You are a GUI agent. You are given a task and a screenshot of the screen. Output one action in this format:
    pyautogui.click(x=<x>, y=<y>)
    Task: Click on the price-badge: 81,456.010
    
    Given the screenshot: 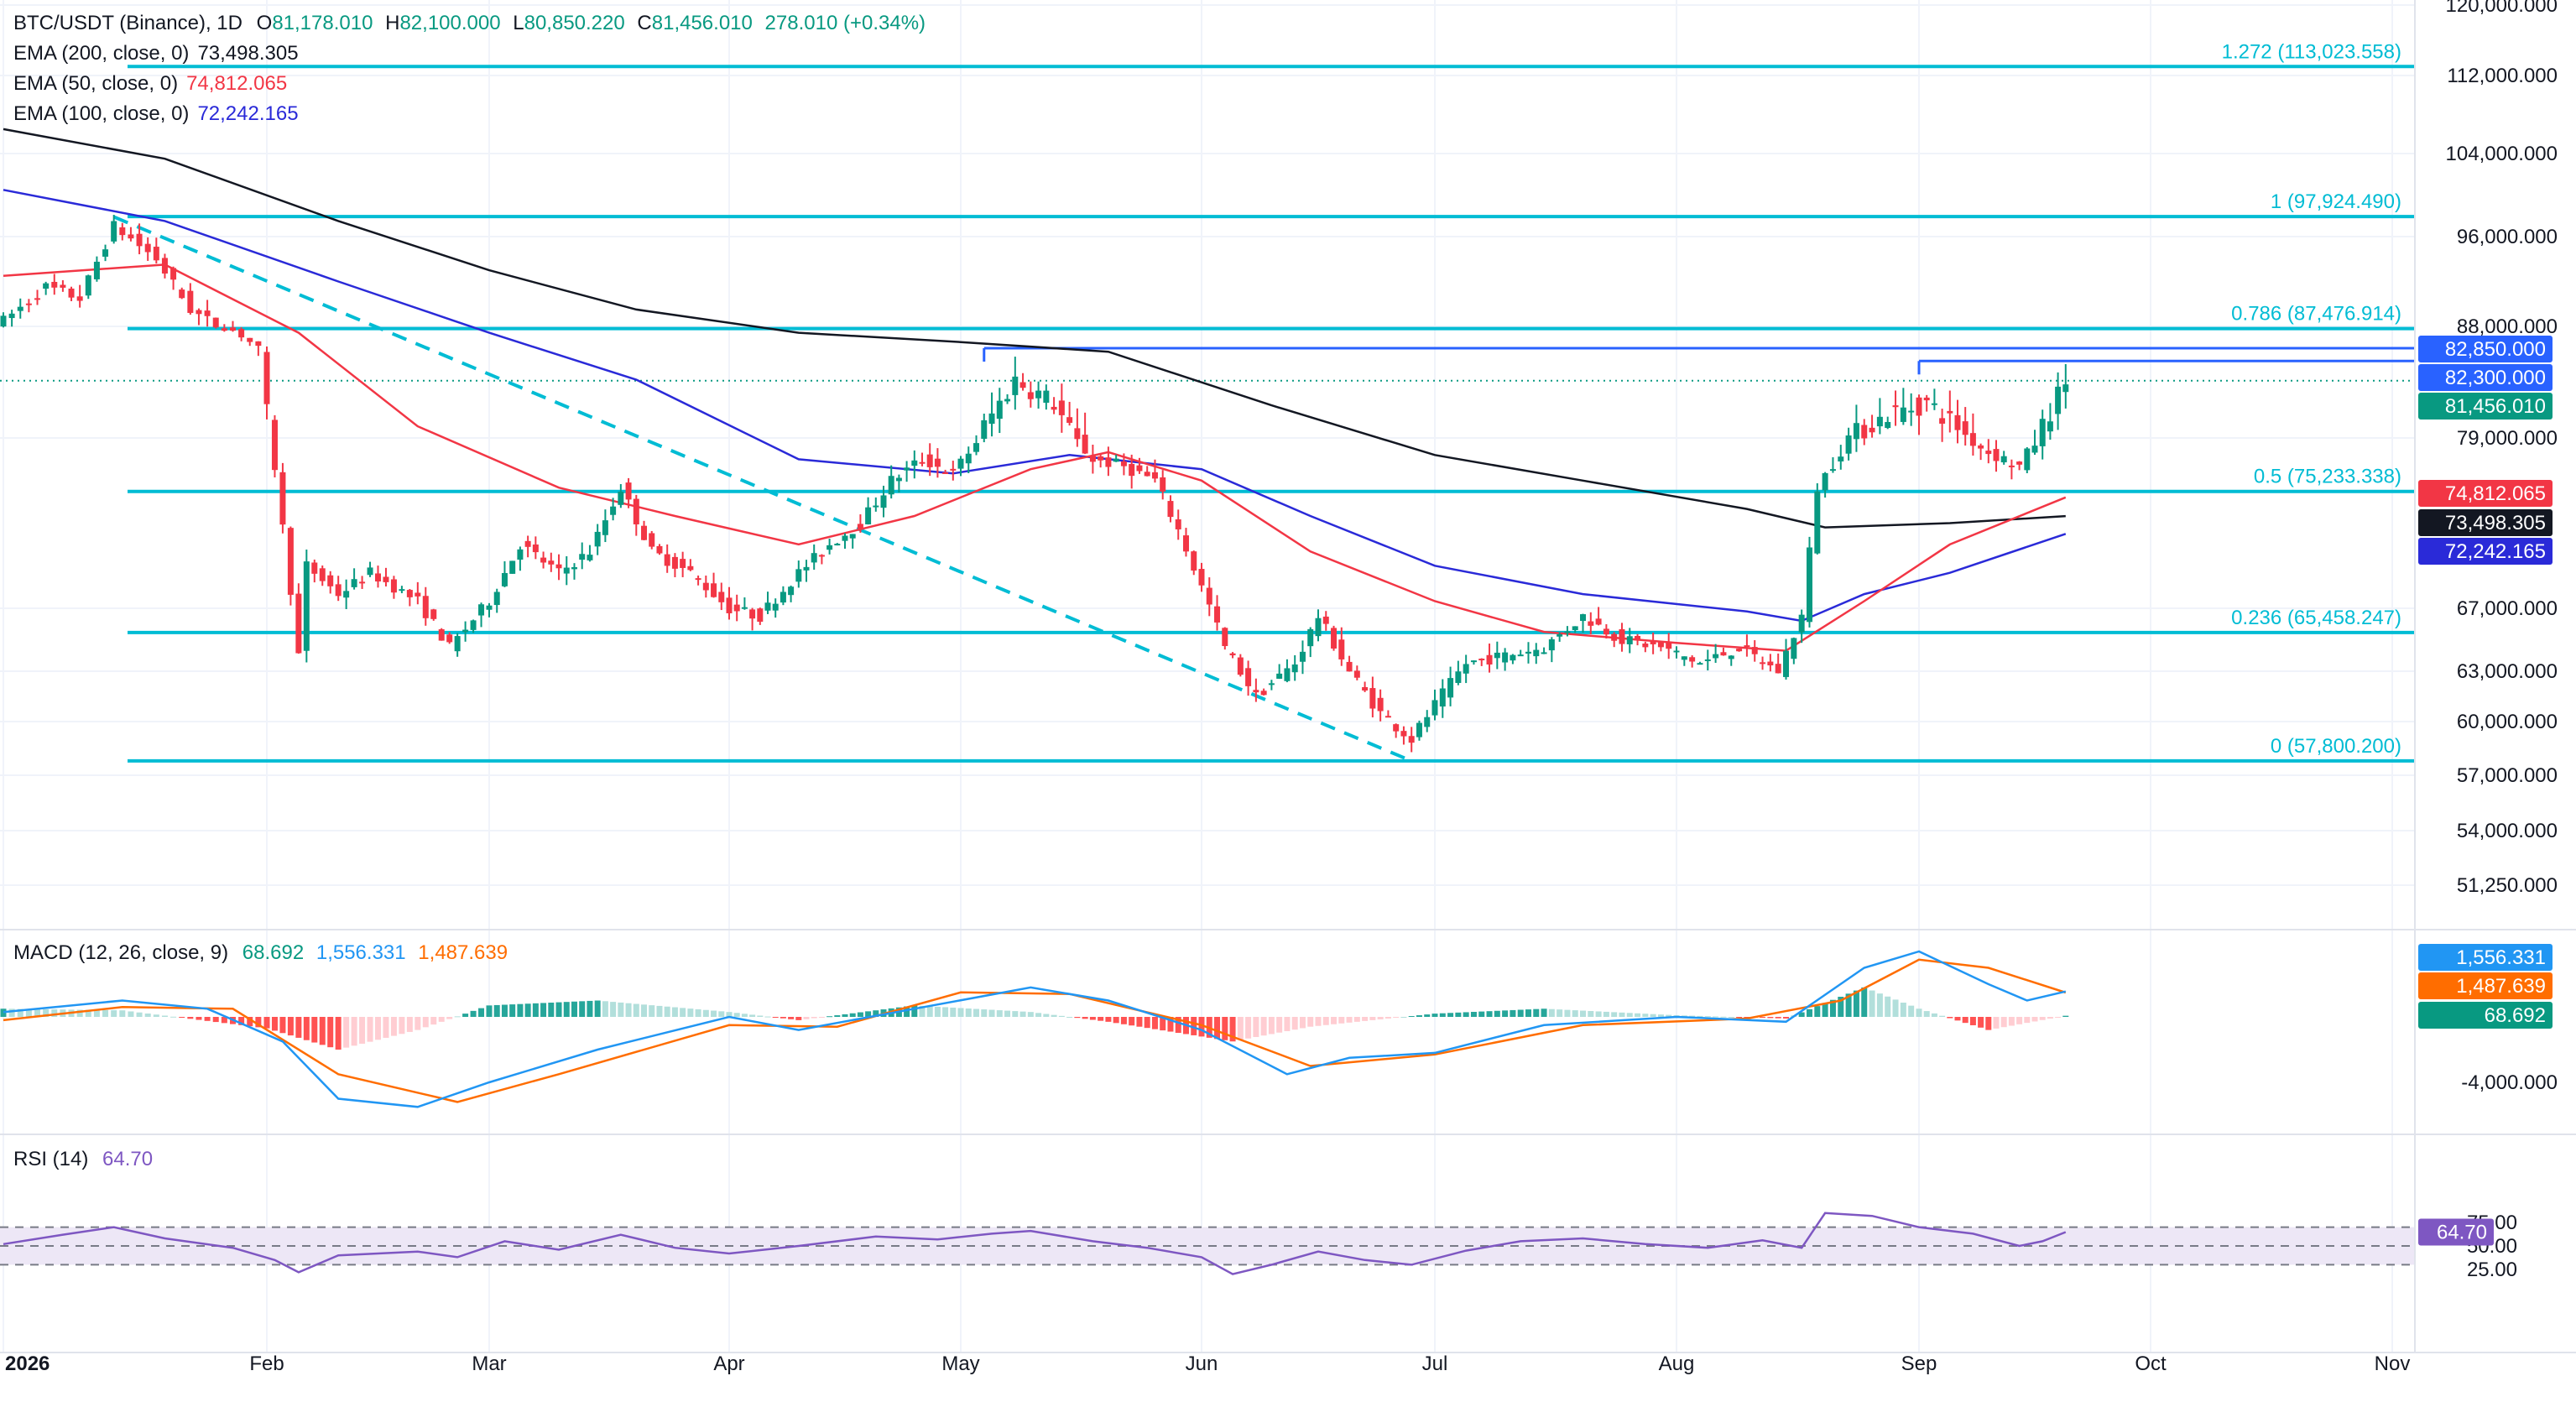 What is the action you would take?
    pyautogui.click(x=2485, y=407)
    